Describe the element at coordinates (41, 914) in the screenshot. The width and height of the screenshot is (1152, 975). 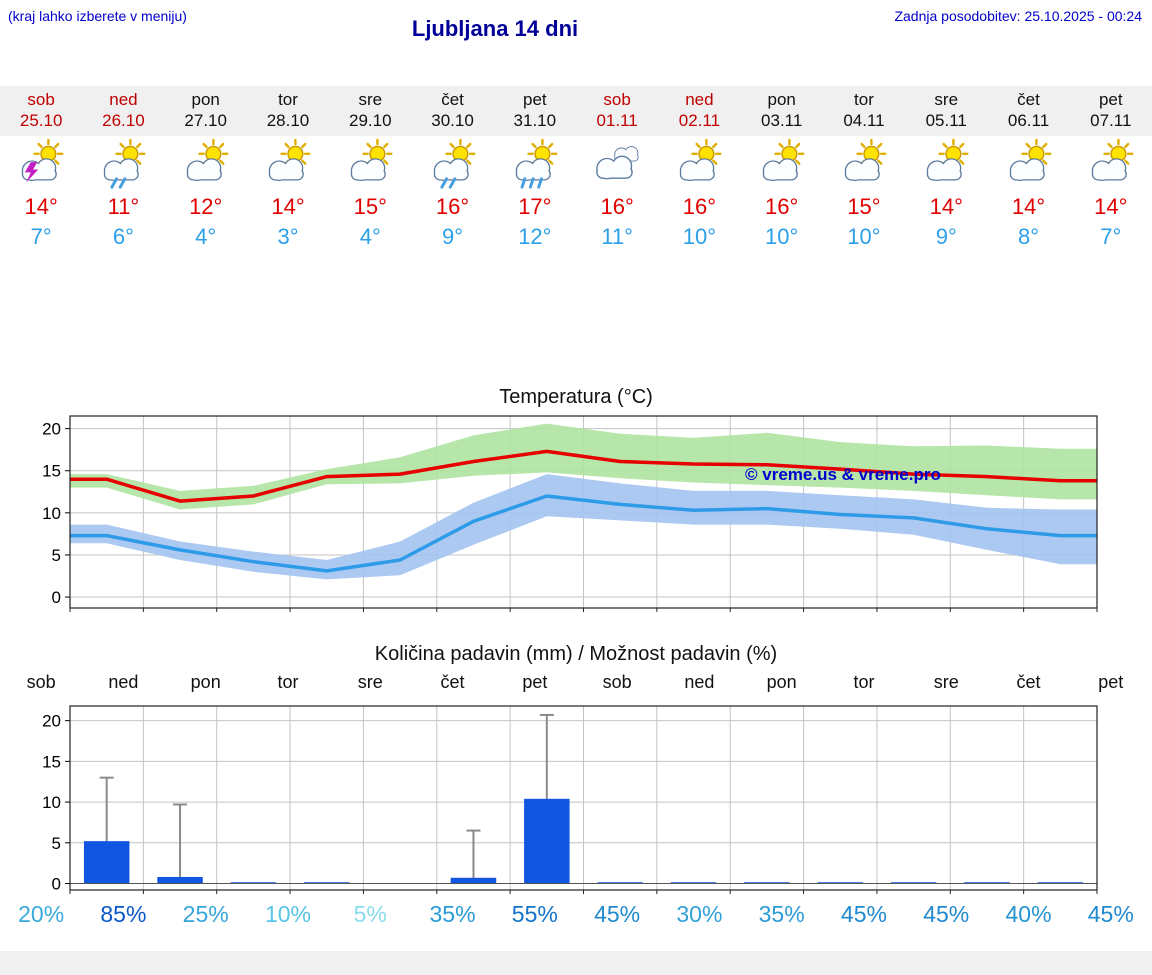
I see `precip-probability-label: 20%` at that location.